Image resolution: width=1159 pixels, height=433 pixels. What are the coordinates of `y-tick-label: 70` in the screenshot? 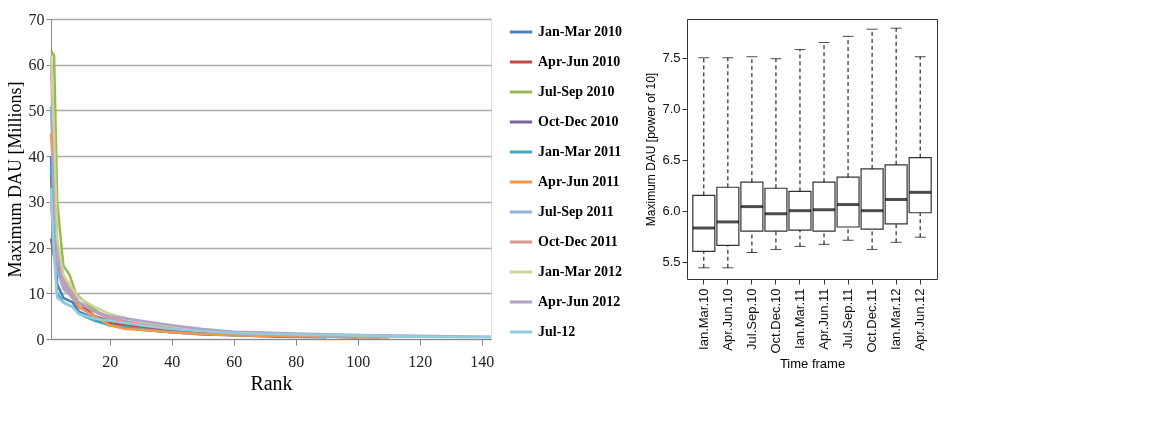 It's located at (36, 19).